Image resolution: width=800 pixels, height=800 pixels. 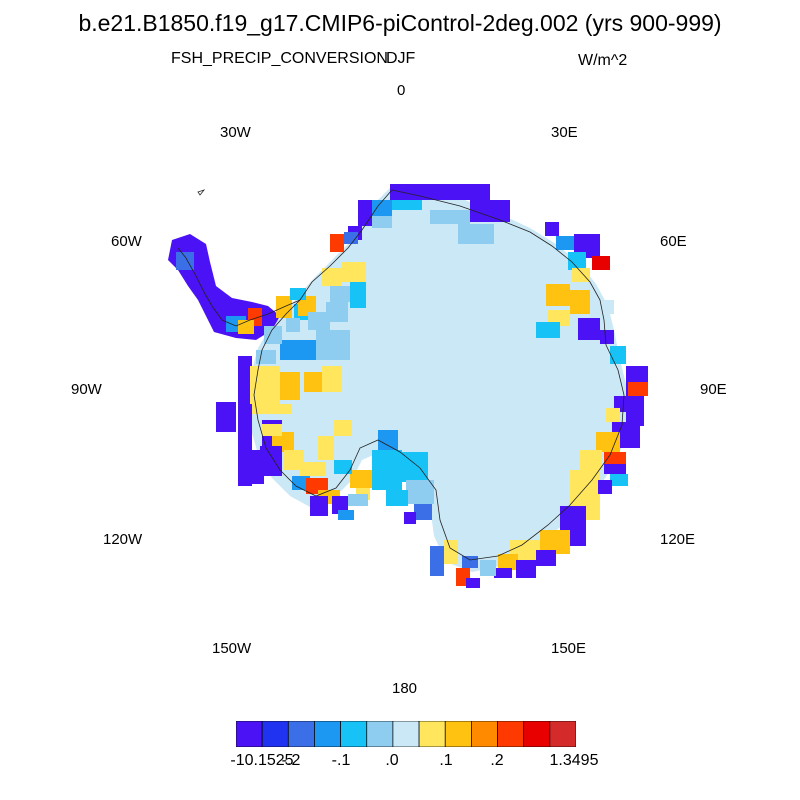 I want to click on lon-label-120w: 120W, so click(x=123, y=539).